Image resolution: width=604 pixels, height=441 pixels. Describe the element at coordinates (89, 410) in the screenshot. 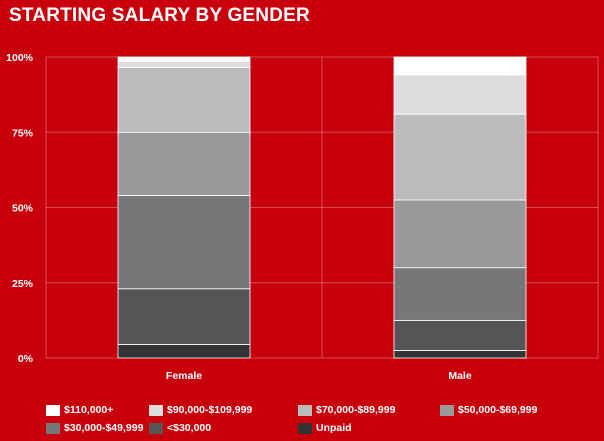

I see `legend-label: $110,000+` at that location.